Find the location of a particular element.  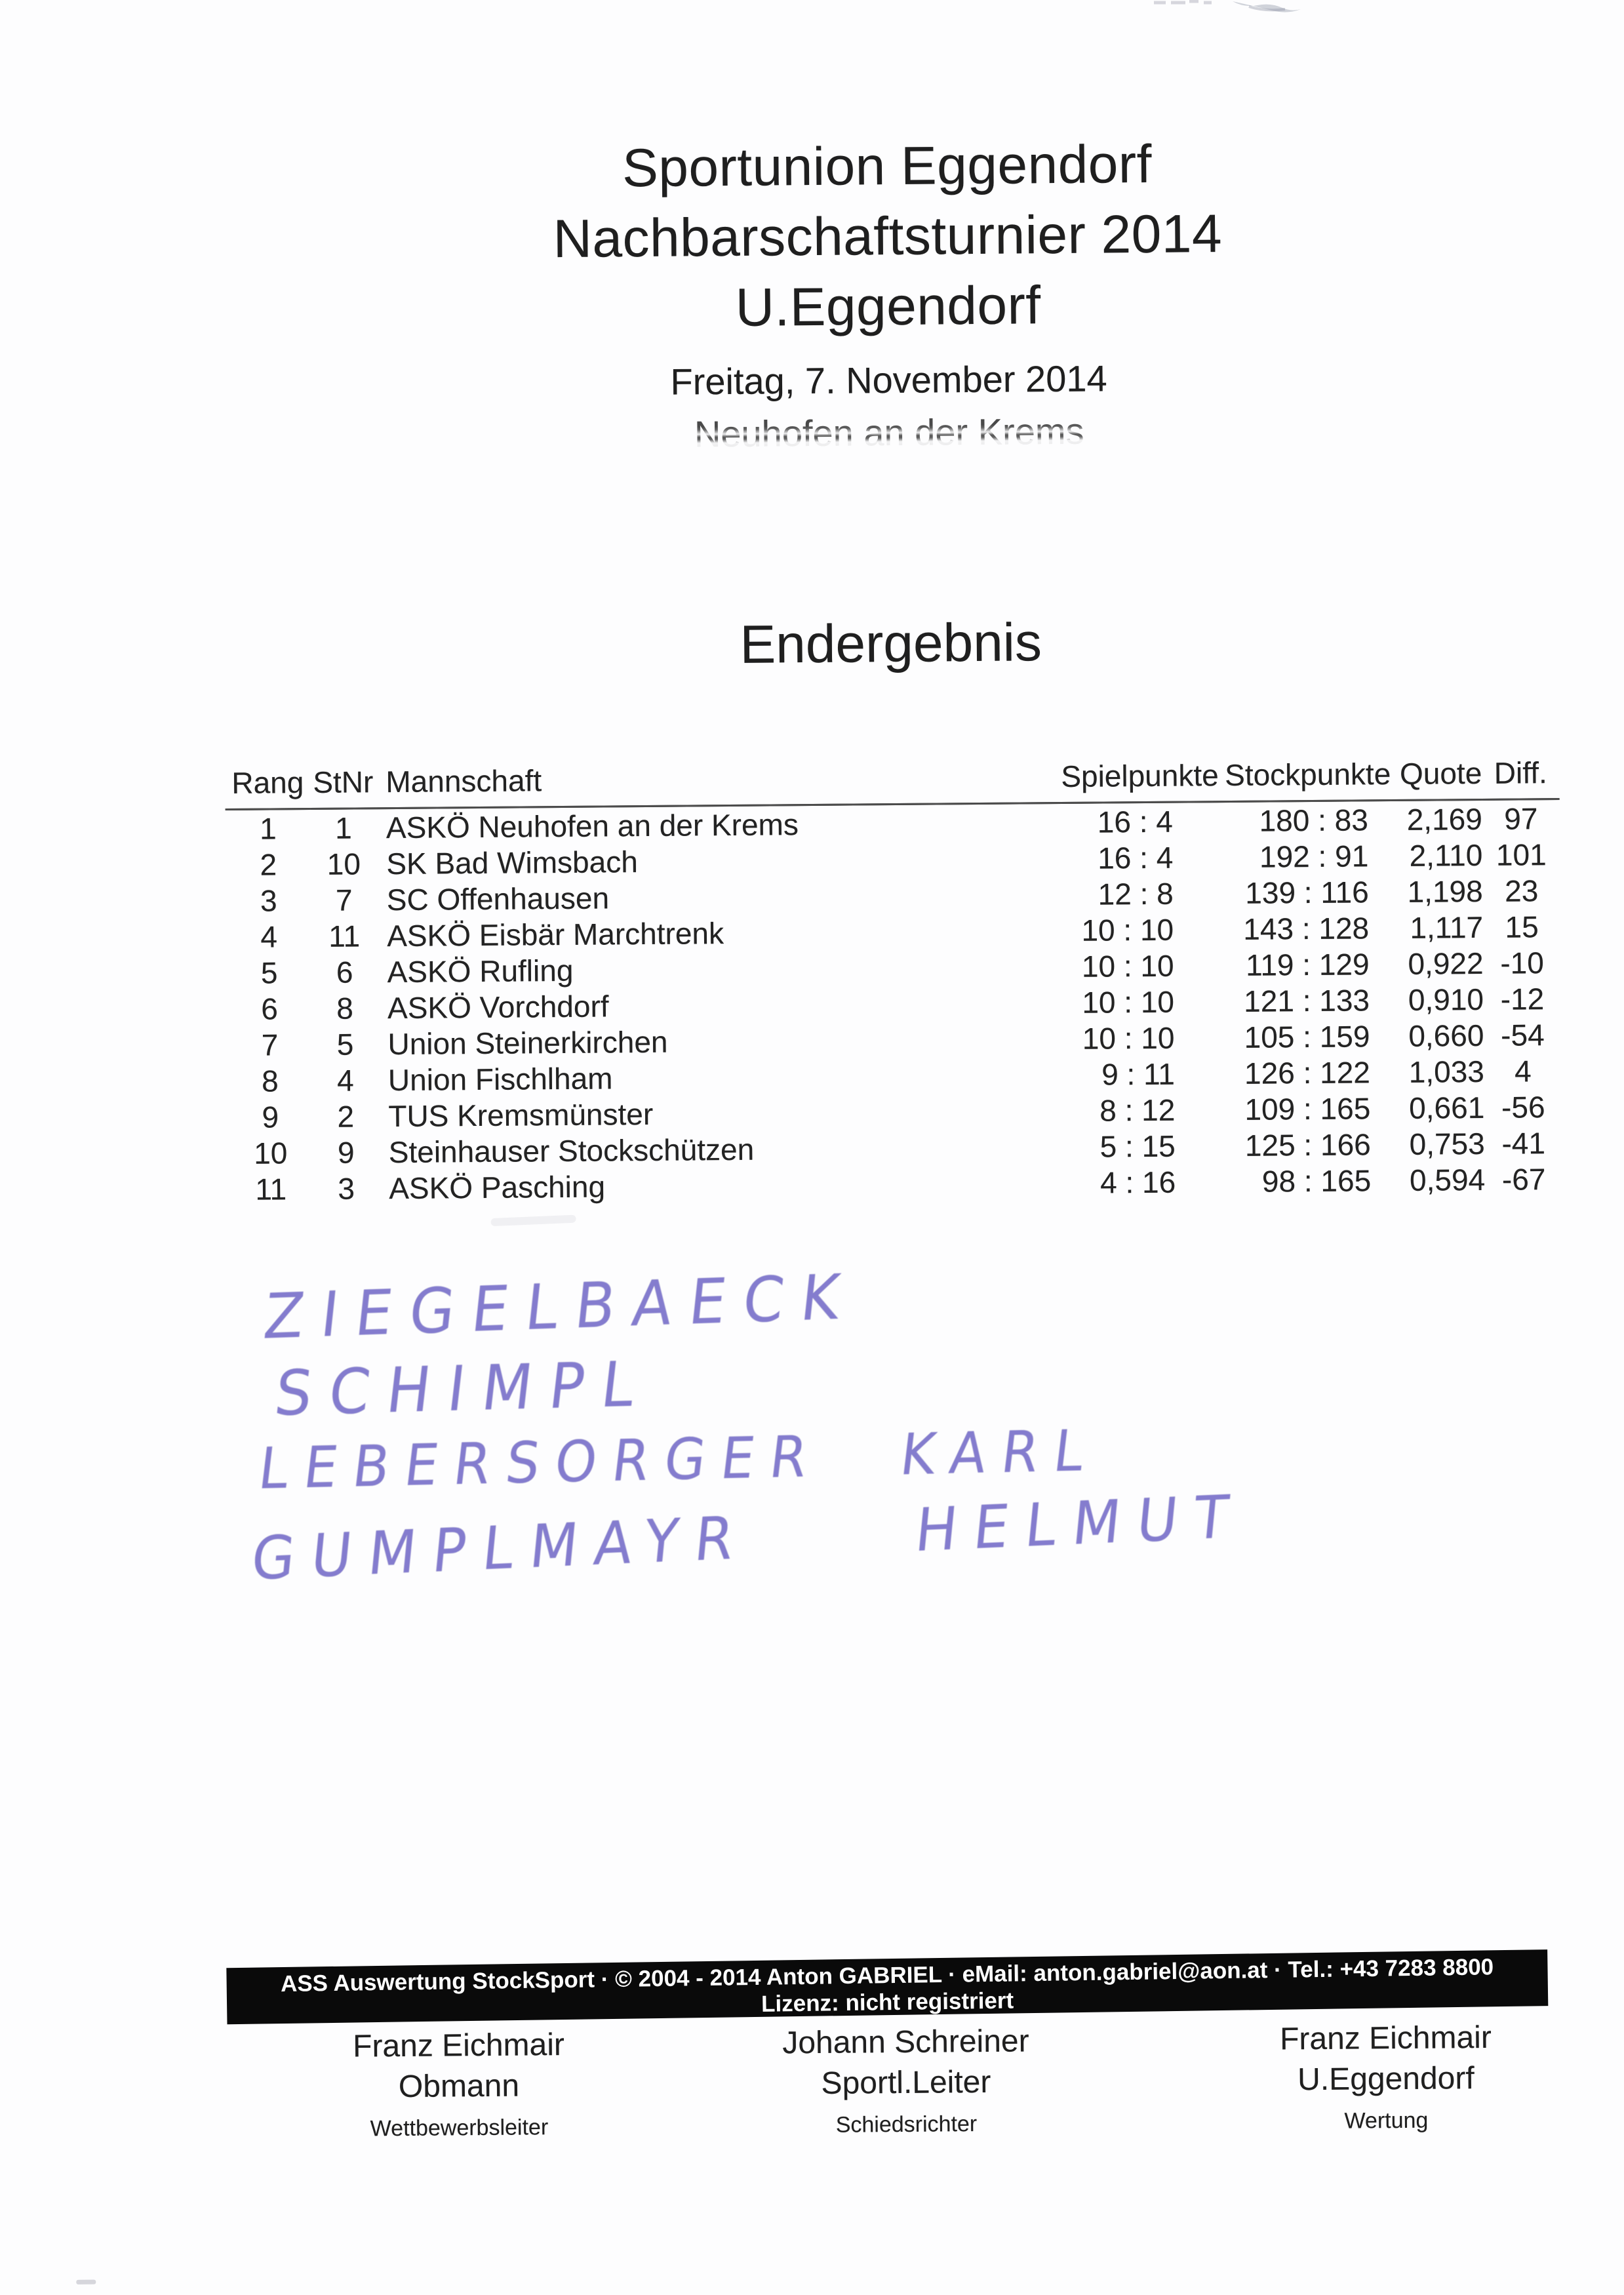

cell-spielpunkte: 4 : 16 is located at coordinates (1138, 1182).